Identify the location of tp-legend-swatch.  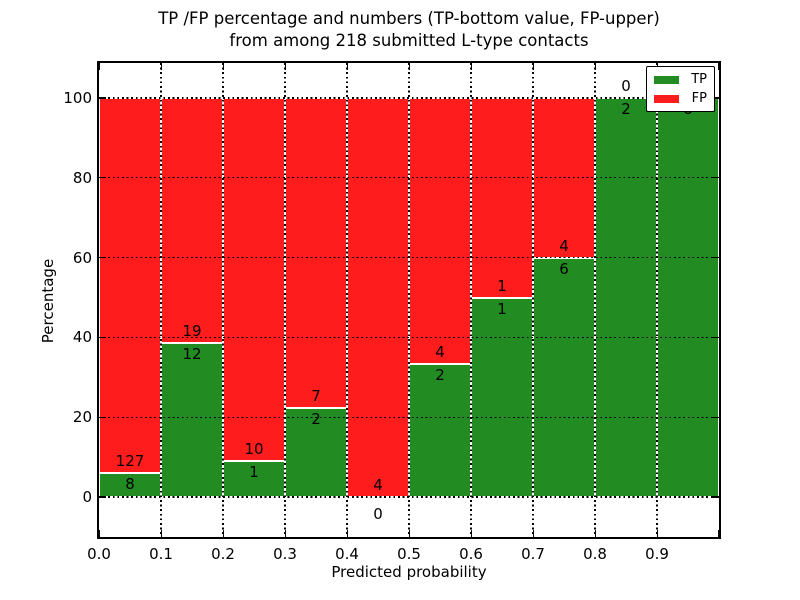
(666, 79).